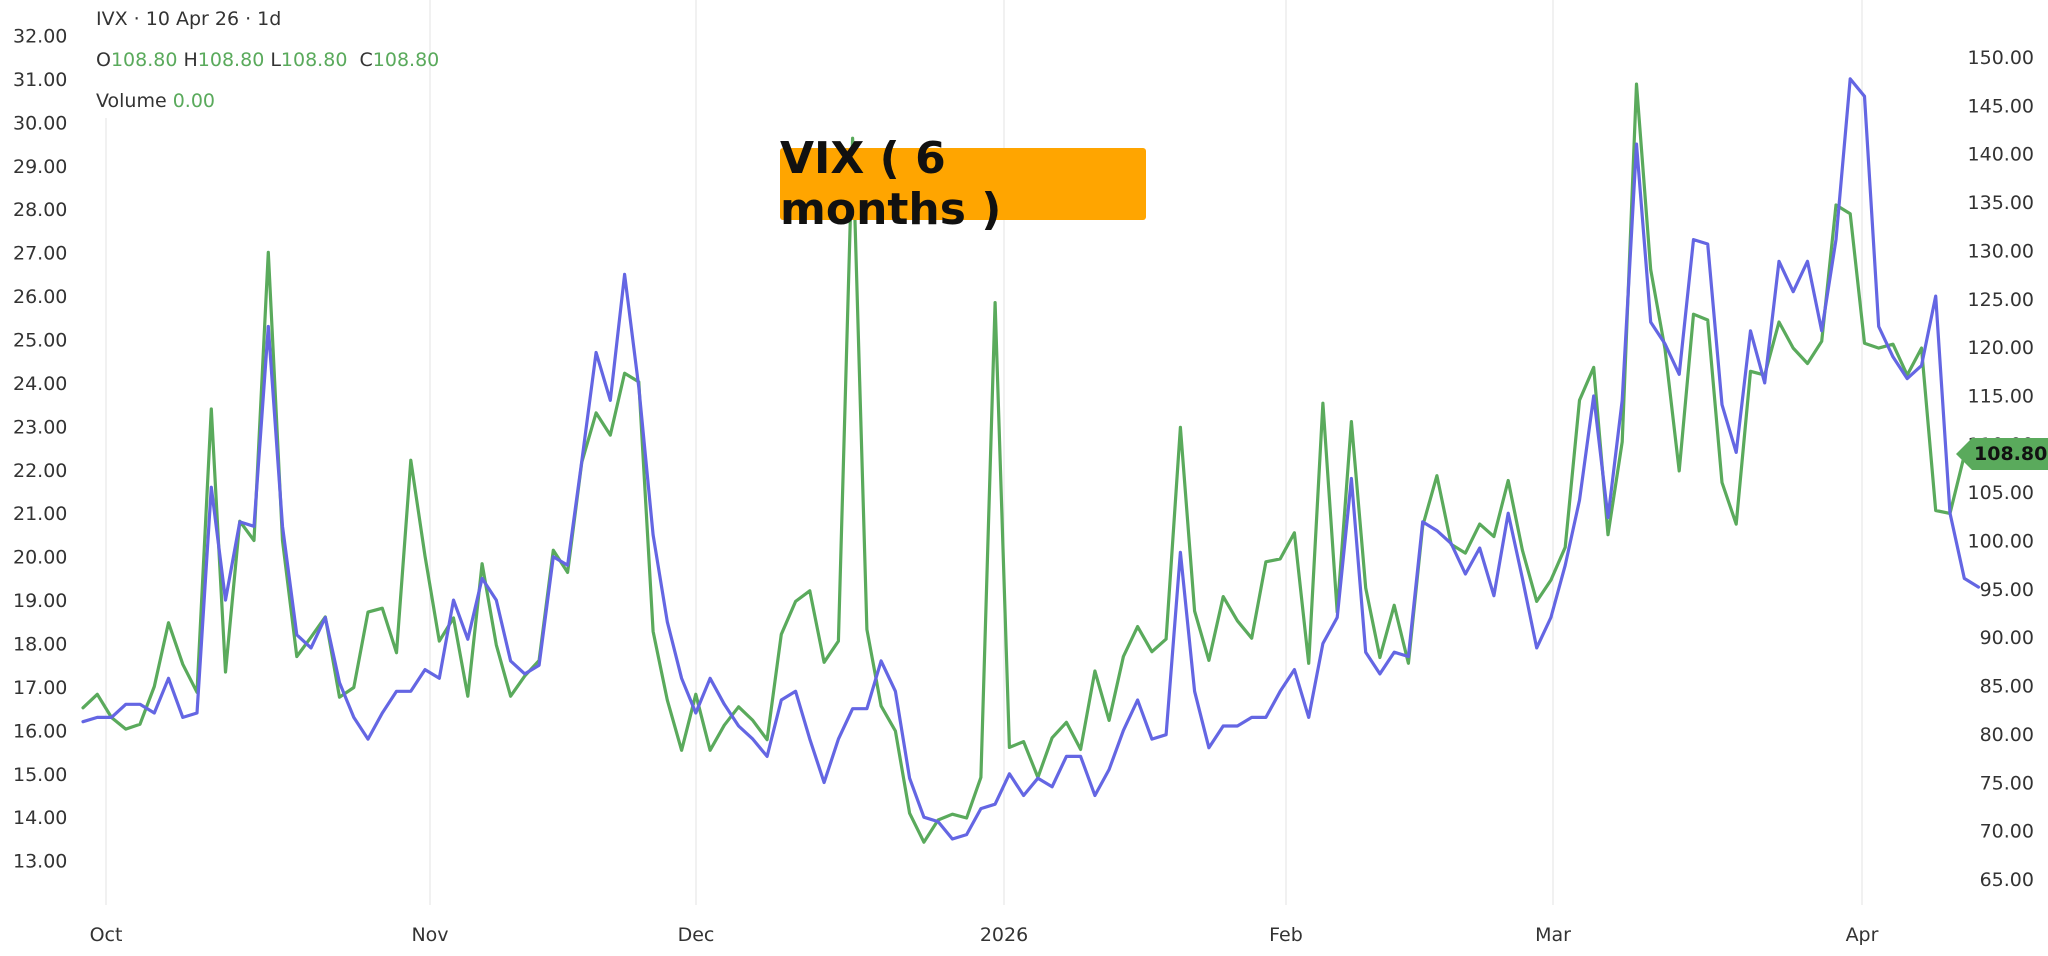 This screenshot has height=956, width=2048. I want to click on legend-header: IVX · 10 Apr 26 · 1d, so click(189, 19).